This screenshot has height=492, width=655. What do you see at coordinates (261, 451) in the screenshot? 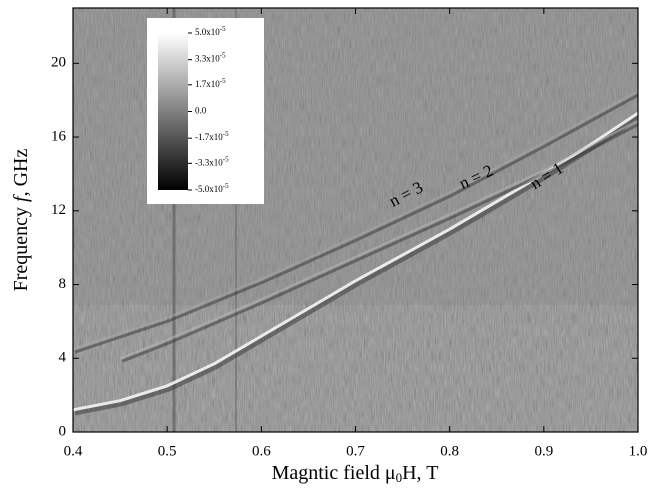
I see `x-tick-label: 0.6` at bounding box center [261, 451].